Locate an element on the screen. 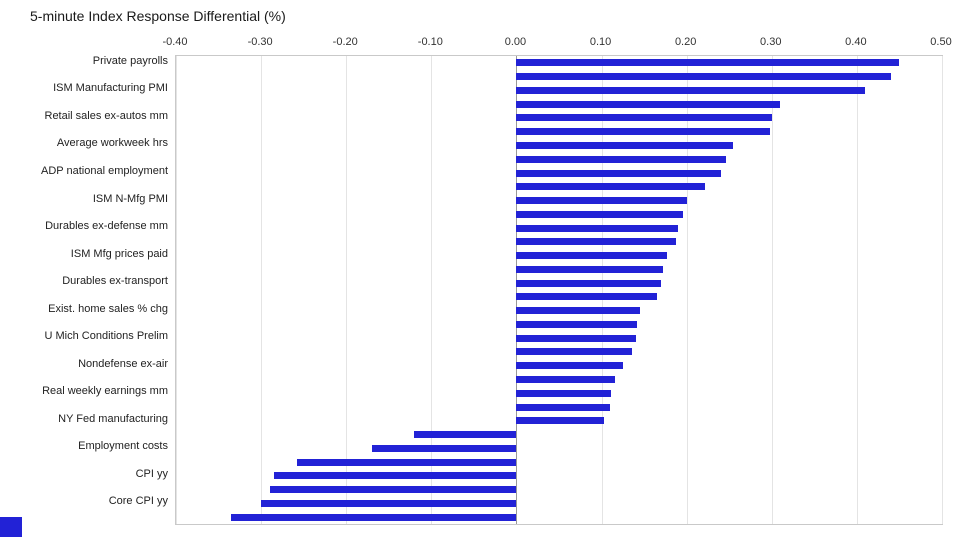  category-label: Private payrolls is located at coordinates (130, 60).